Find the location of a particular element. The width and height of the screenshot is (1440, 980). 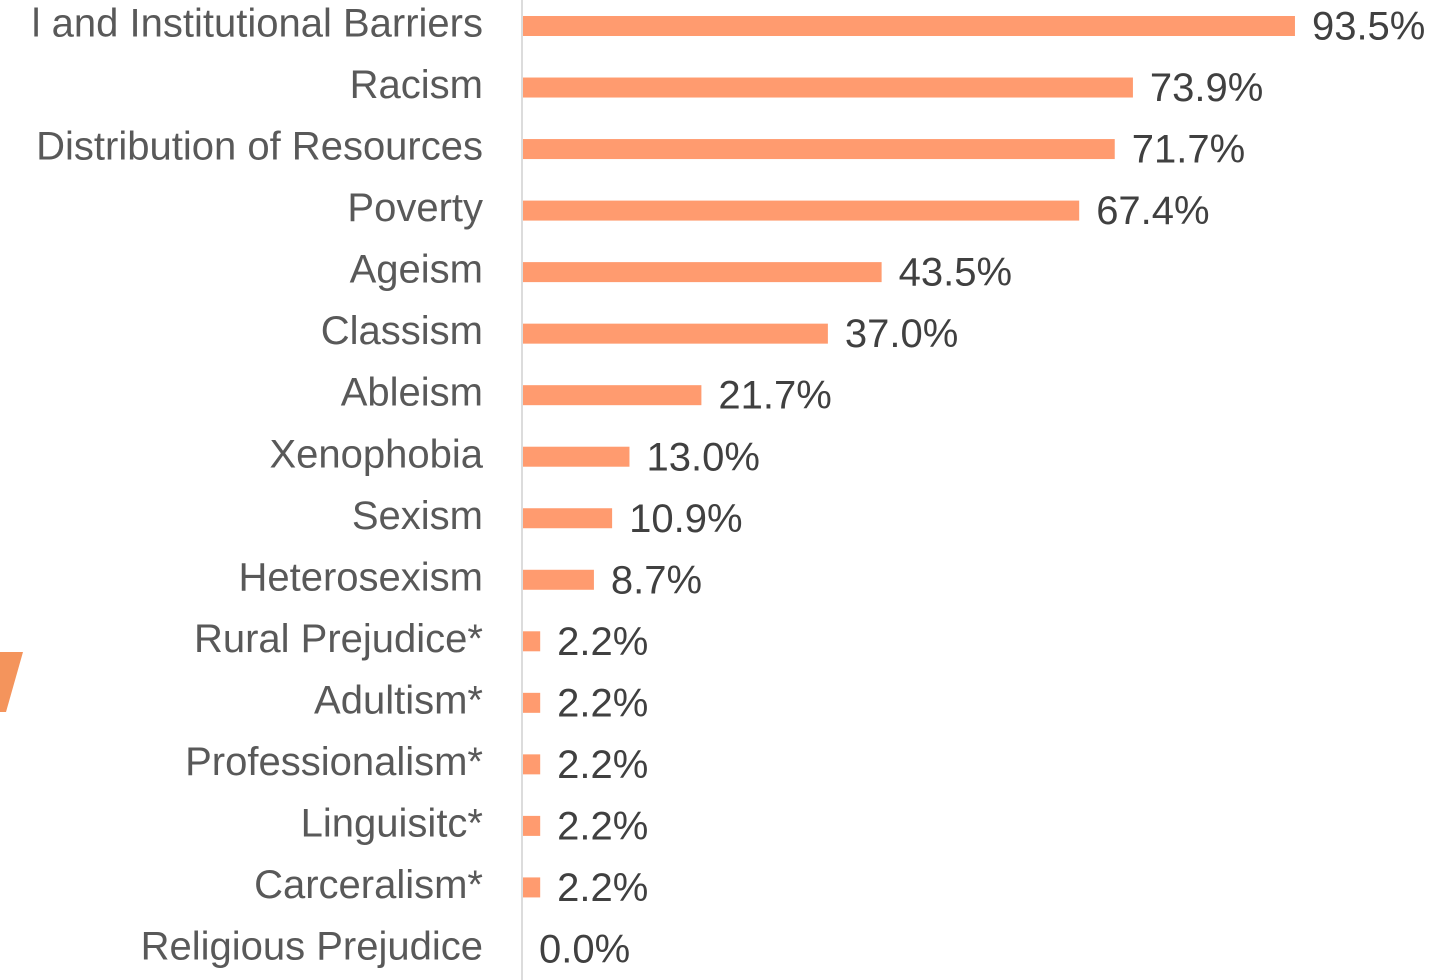

category-label: Distribution of Resources is located at coordinates (259, 147).